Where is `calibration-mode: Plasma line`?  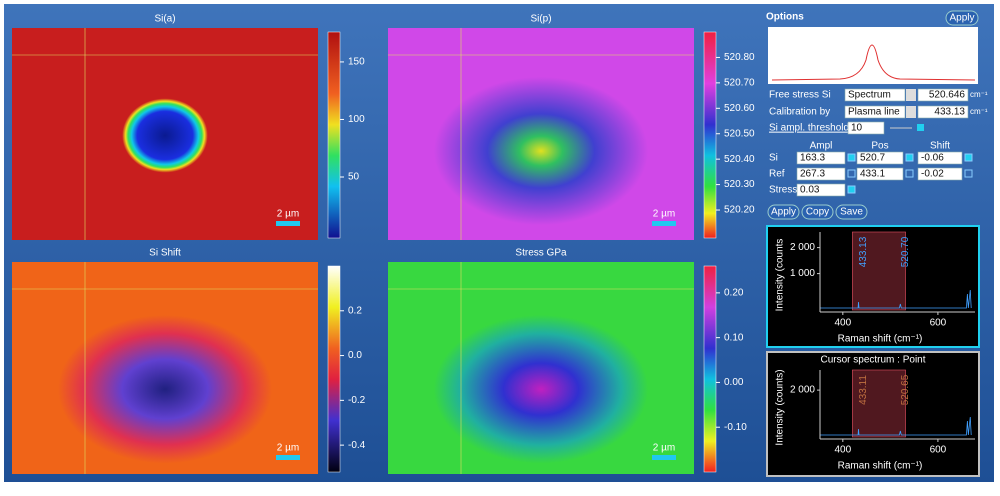 calibration-mode: Plasma line is located at coordinates (874, 112).